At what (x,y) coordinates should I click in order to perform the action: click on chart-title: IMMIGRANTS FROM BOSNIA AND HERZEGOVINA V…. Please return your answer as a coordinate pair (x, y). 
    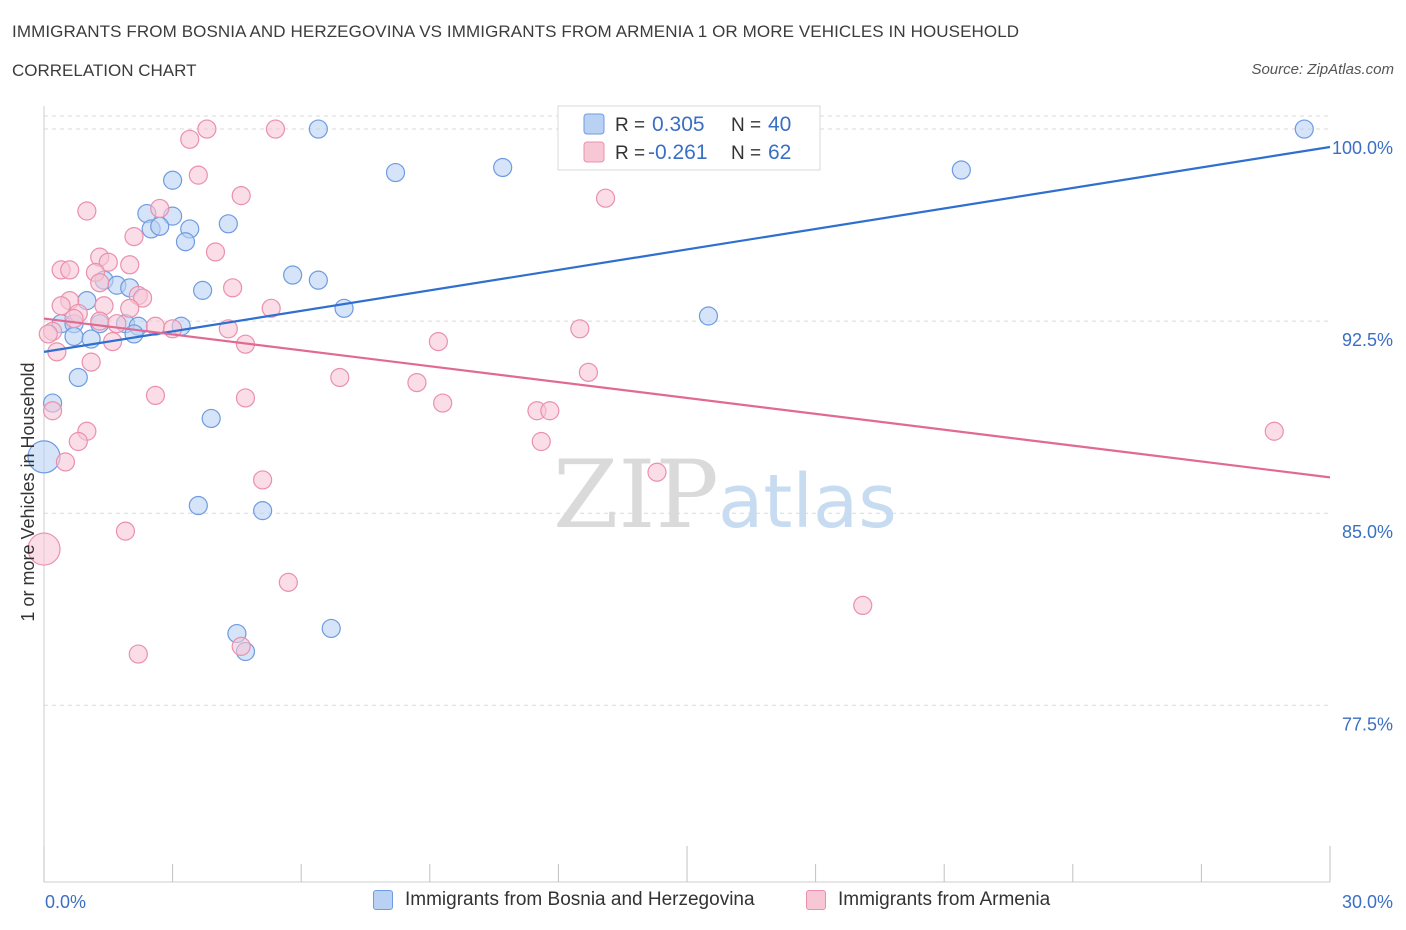
    Looking at the image, I should click on (516, 31).